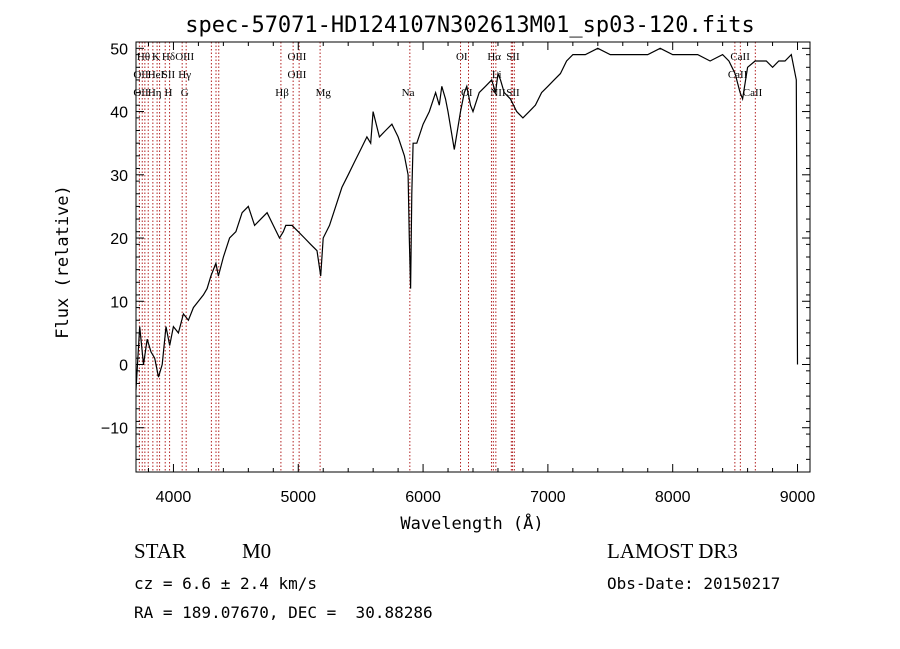  I want to click on marker-label-14: Li, so click(497, 75).